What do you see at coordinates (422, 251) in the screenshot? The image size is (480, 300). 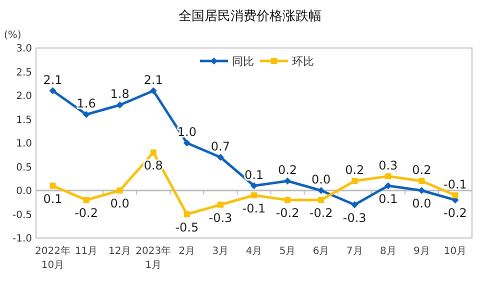 I see `x-tick-label: 9月` at bounding box center [422, 251].